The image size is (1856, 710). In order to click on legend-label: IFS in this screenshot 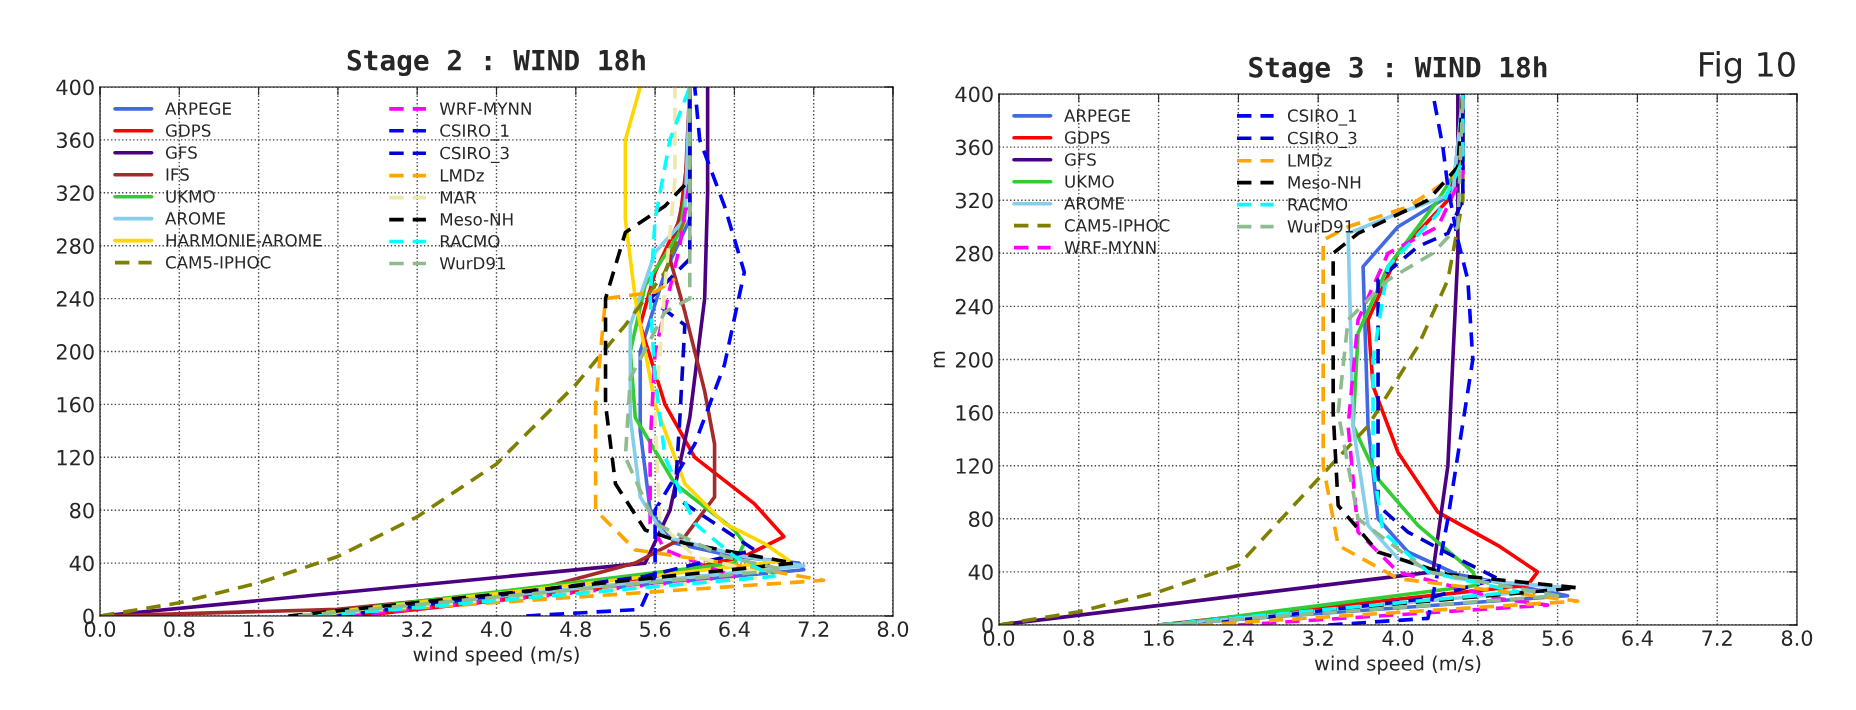, I will do `click(177, 174)`.